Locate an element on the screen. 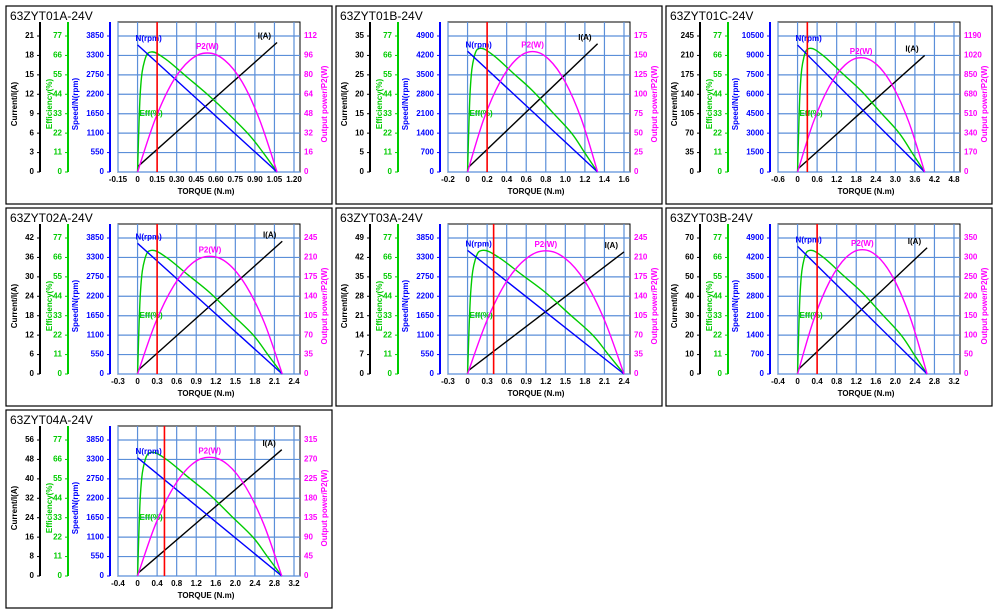 The image size is (1000, 615). y-tick-label: 44 is located at coordinates (717, 93).